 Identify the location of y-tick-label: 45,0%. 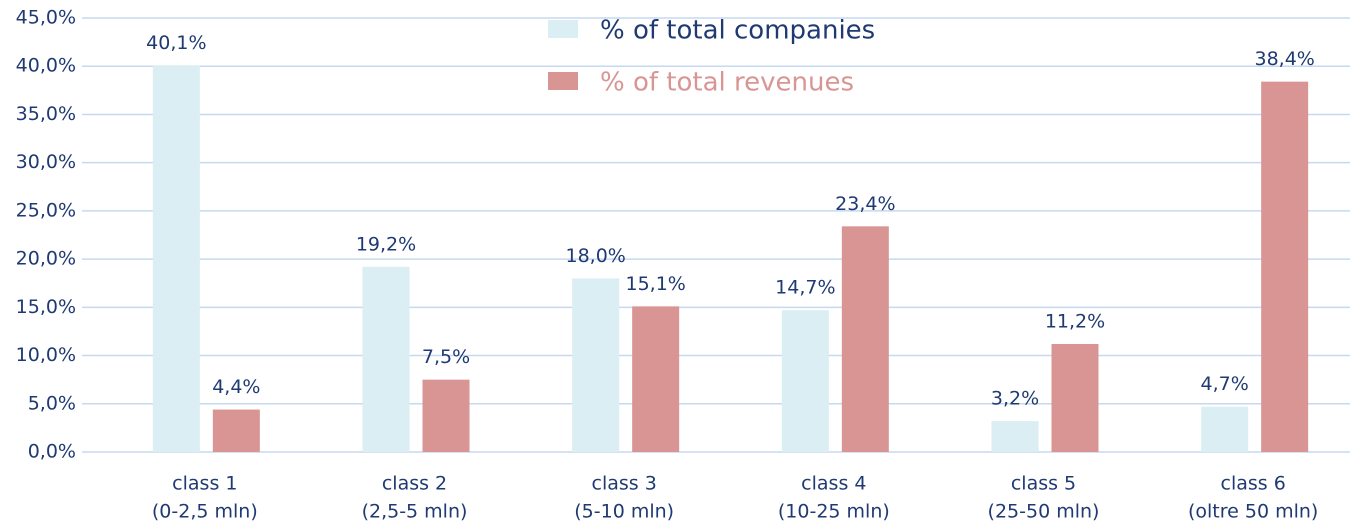
(46, 18).